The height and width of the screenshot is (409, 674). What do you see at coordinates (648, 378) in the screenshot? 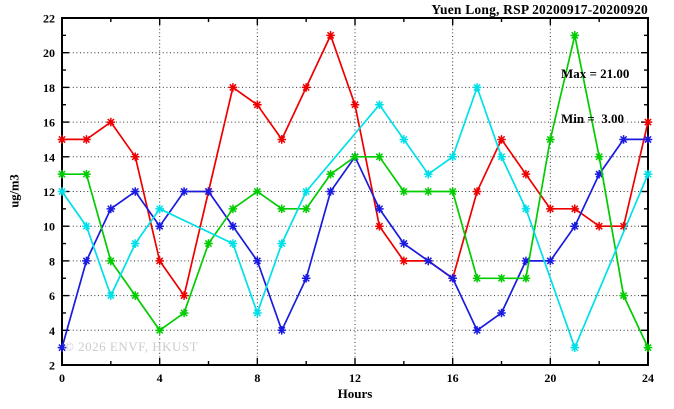
I see `x-tick-label: 24` at bounding box center [648, 378].